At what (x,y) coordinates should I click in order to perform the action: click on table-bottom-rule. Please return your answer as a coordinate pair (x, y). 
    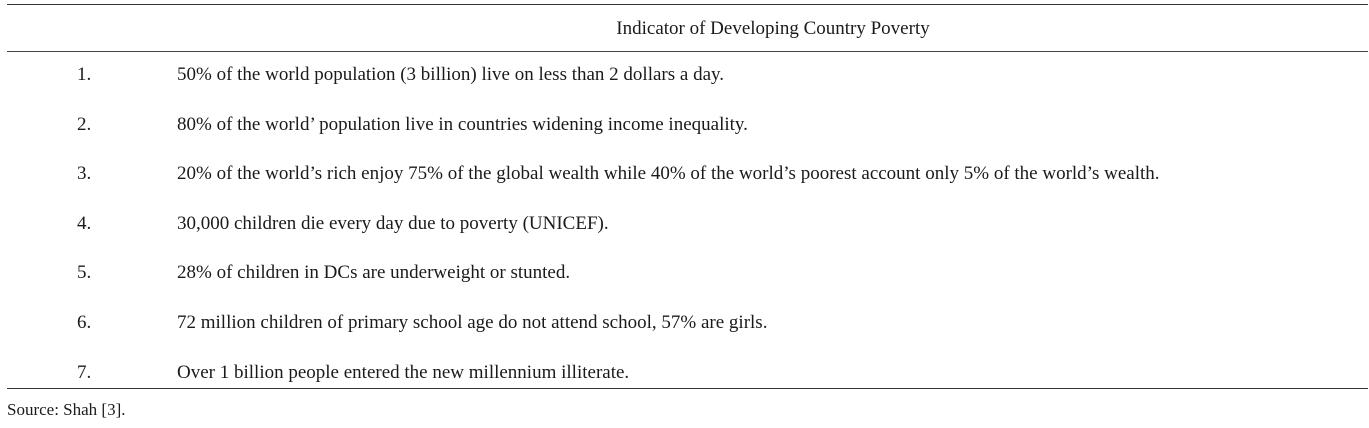
    Looking at the image, I should click on (687, 388).